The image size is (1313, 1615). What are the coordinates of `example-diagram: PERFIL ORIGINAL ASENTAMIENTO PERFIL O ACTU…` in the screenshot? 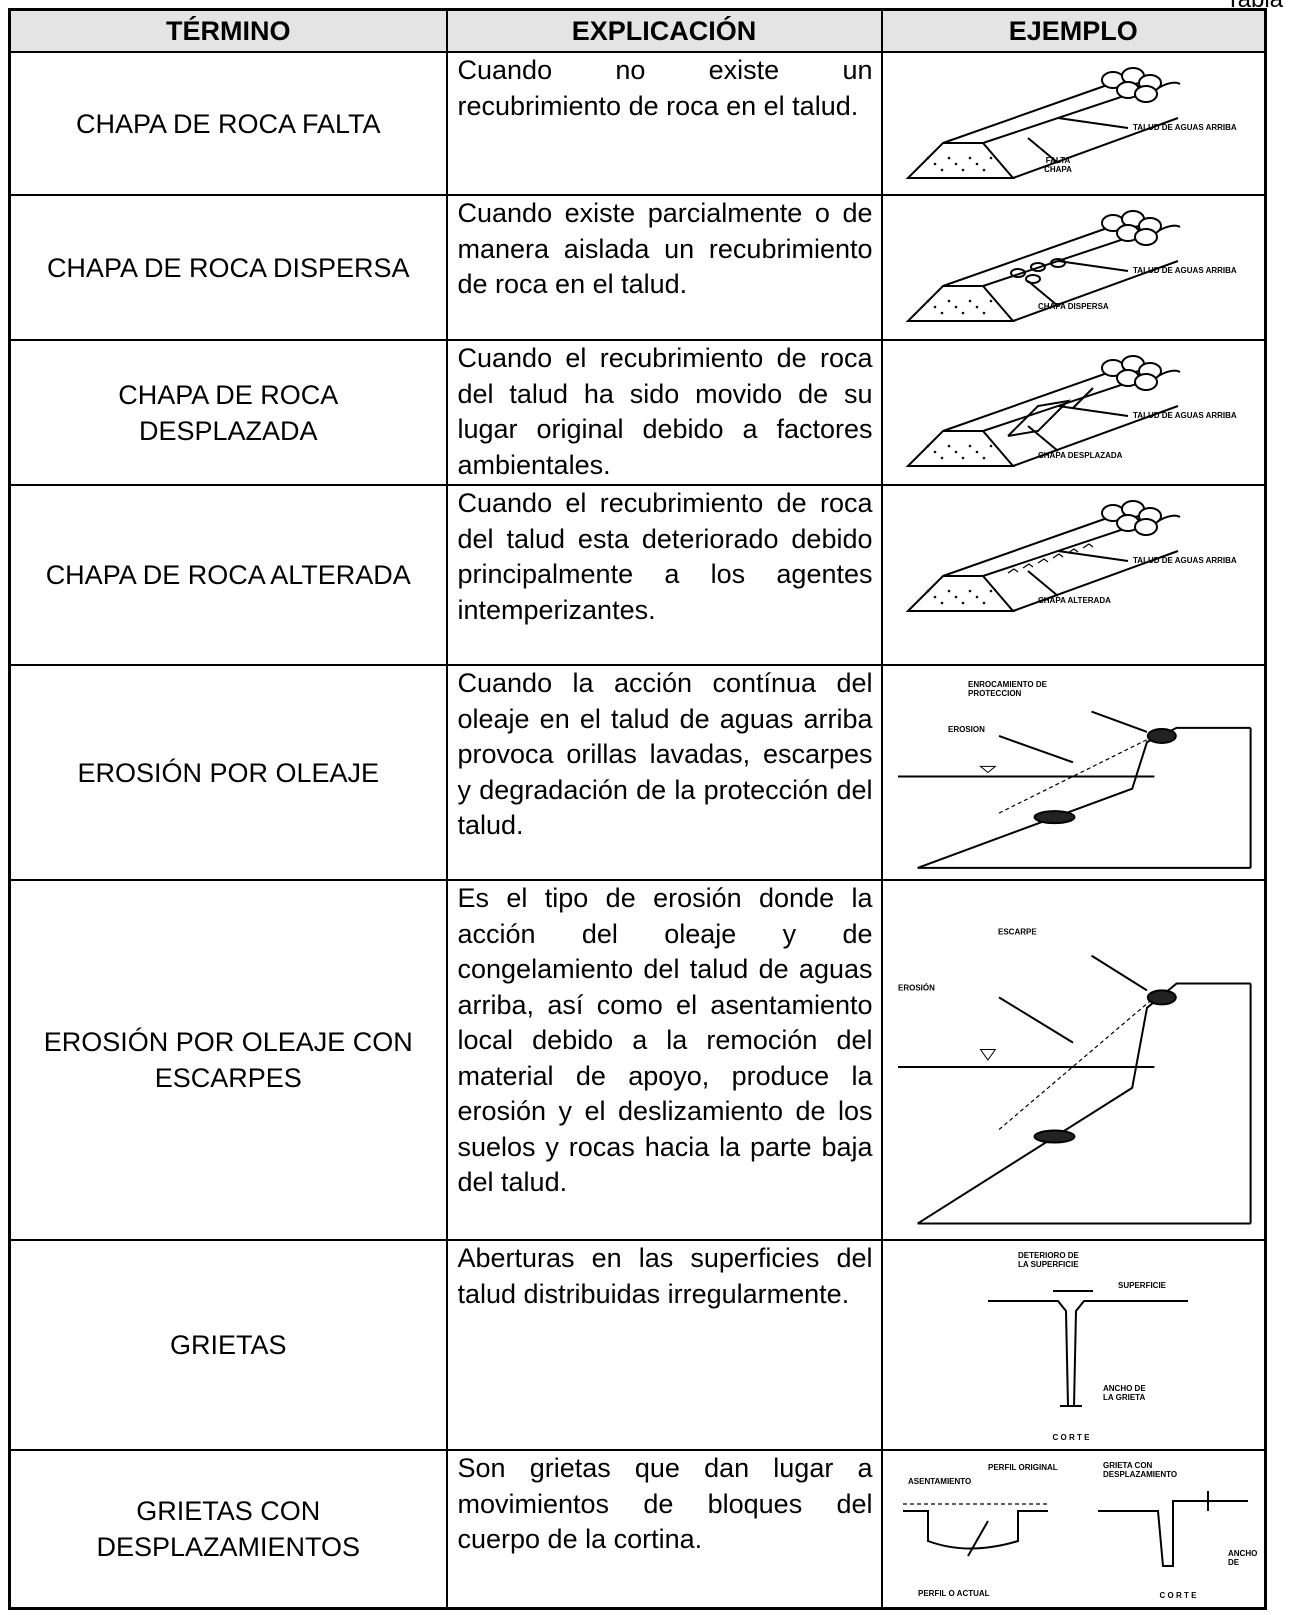 It's located at (1080, 1530).